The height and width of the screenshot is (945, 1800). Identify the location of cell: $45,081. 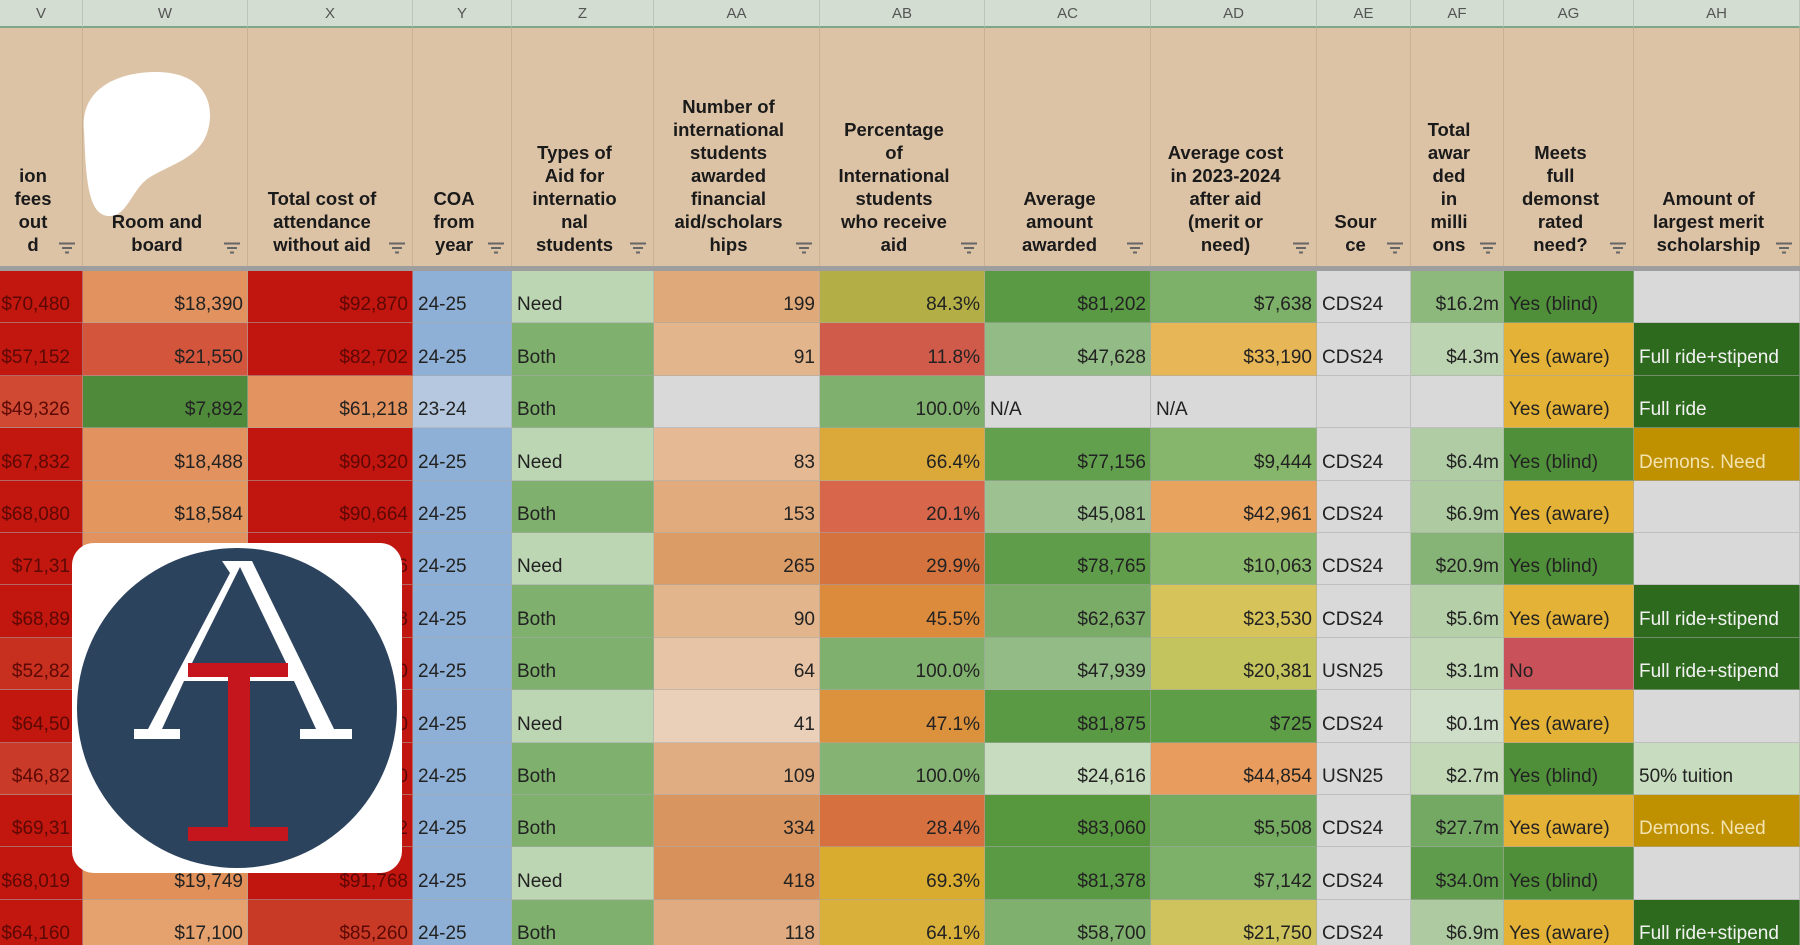
(1068, 506).